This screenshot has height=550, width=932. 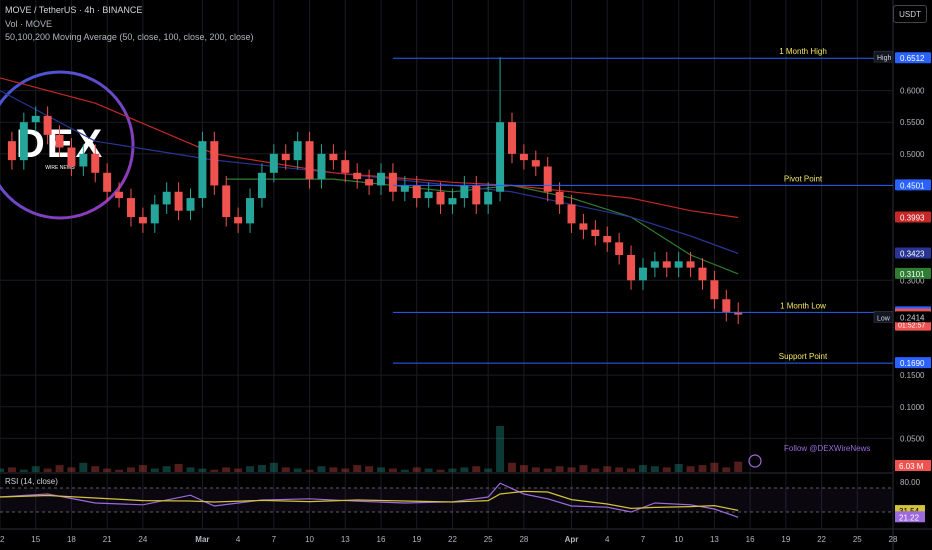 I want to click on rsi-value: 21.22, so click(x=909, y=517).